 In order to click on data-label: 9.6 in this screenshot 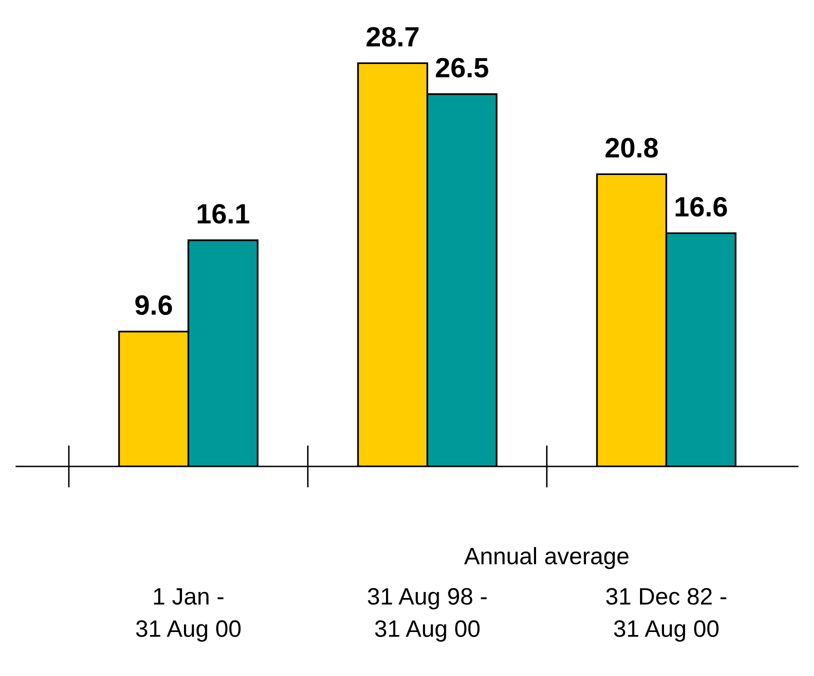, I will do `click(153, 305)`.